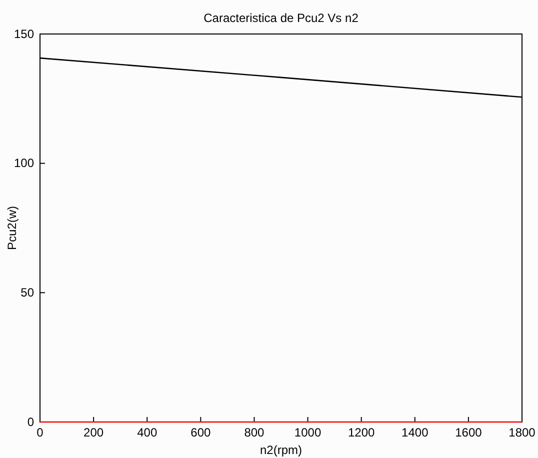  I want to click on y-tick-label: 100, so click(24, 163).